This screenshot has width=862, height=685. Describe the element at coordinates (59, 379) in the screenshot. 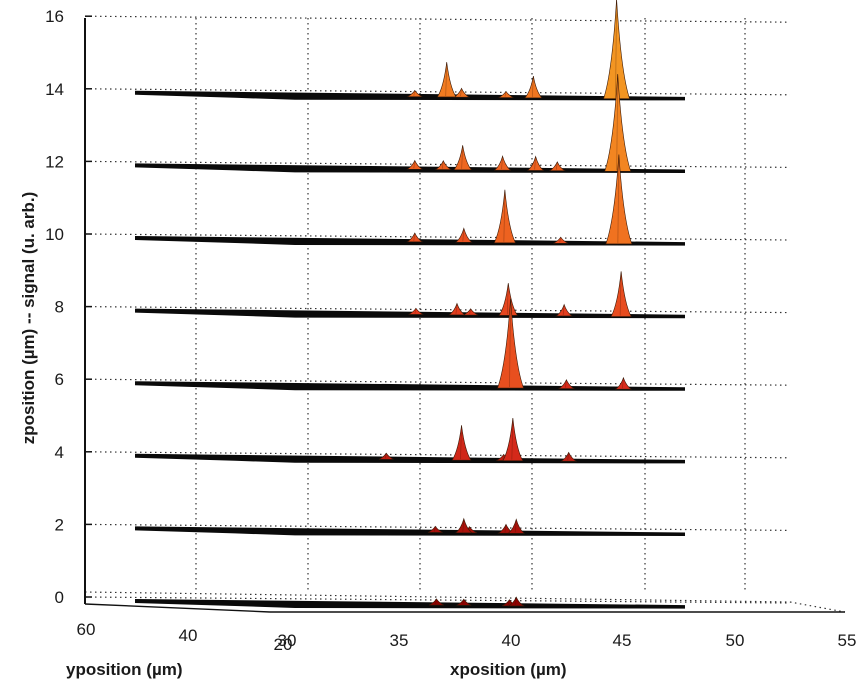

I see `z-tick-label: 6` at that location.